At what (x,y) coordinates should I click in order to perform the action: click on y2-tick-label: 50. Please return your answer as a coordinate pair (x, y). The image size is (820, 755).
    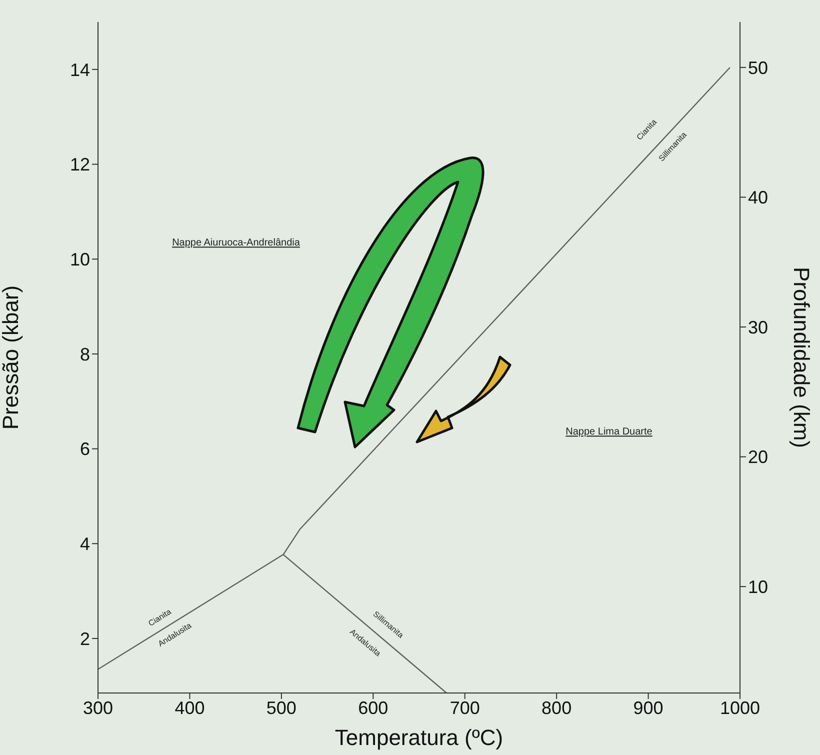
    Looking at the image, I should click on (758, 68).